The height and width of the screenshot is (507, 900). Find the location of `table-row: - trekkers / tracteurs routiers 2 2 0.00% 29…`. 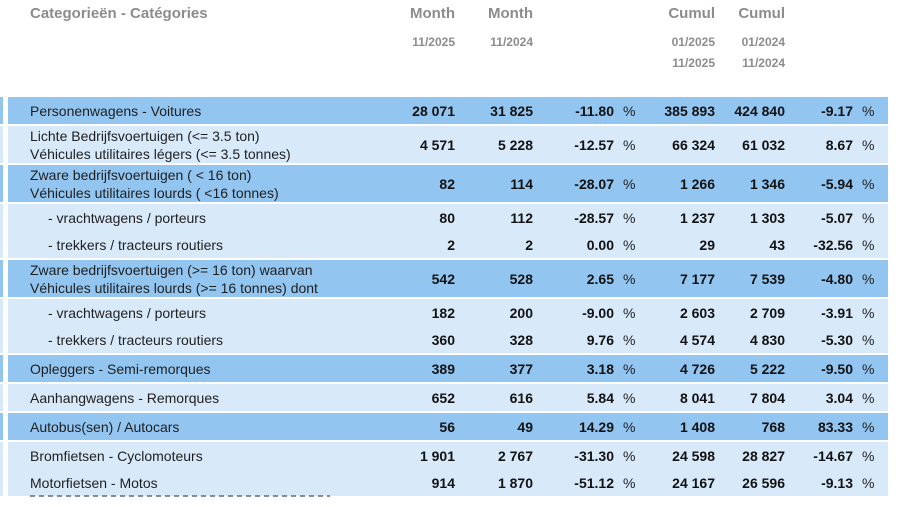

table-row: - trekkers / tracteurs routiers 2 2 0.00% 29… is located at coordinates (444, 244).